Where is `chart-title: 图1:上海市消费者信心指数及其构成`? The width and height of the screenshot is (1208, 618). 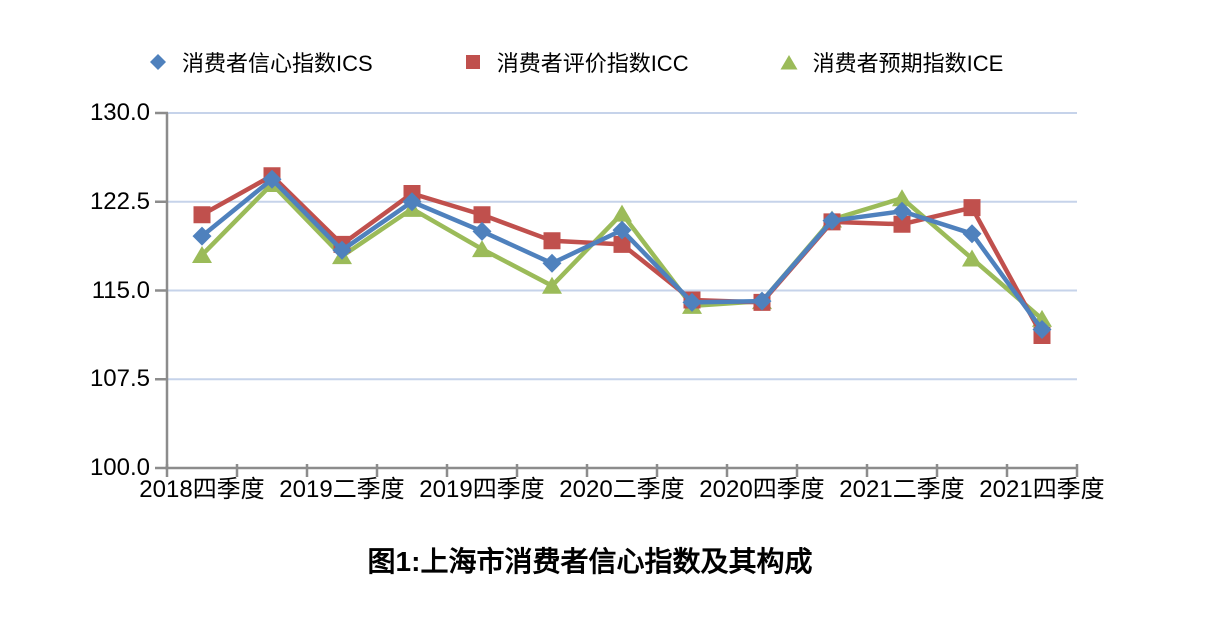
chart-title: 图1:上海市消费者信心指数及其构成 is located at coordinates (590, 561).